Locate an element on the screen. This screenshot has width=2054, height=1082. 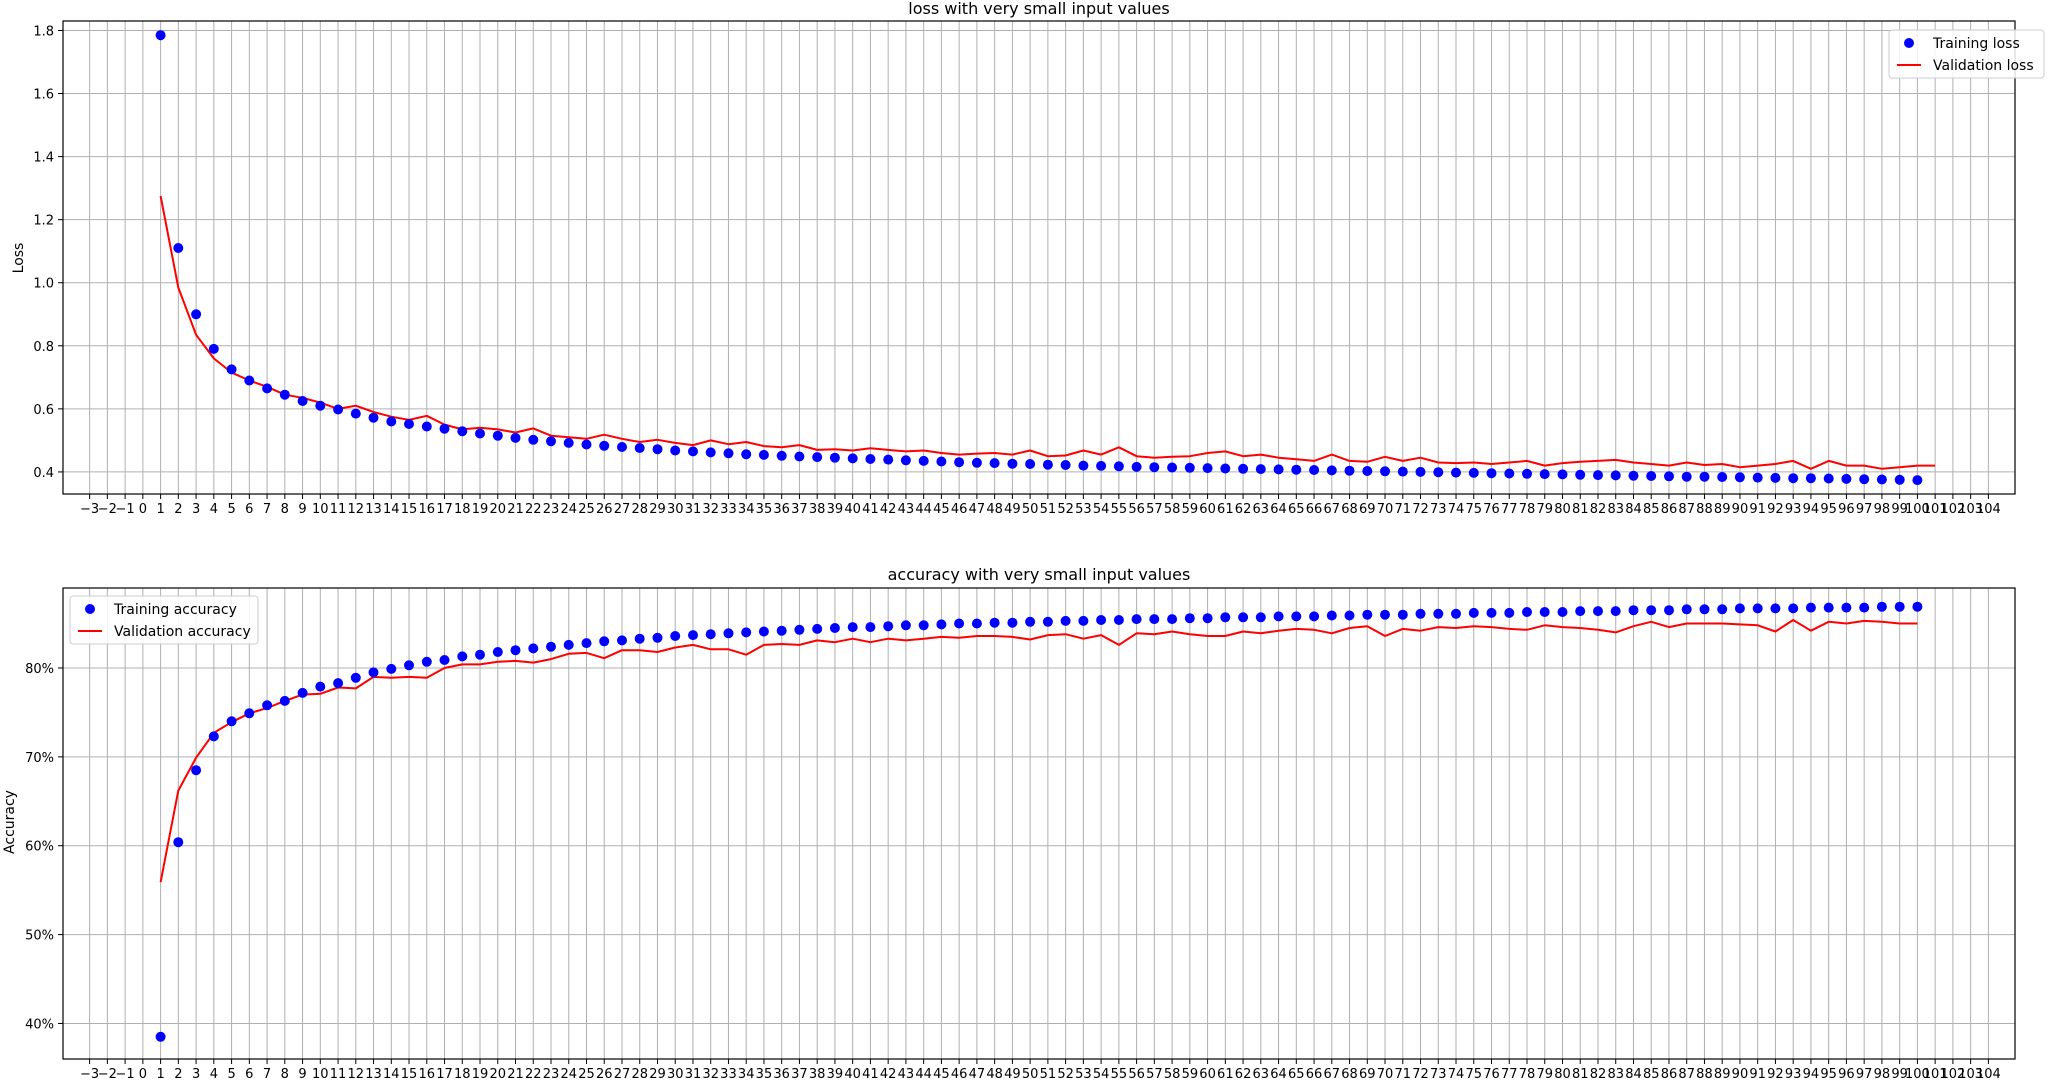
loss-x-tick-label: 60 is located at coordinates (1207, 509).